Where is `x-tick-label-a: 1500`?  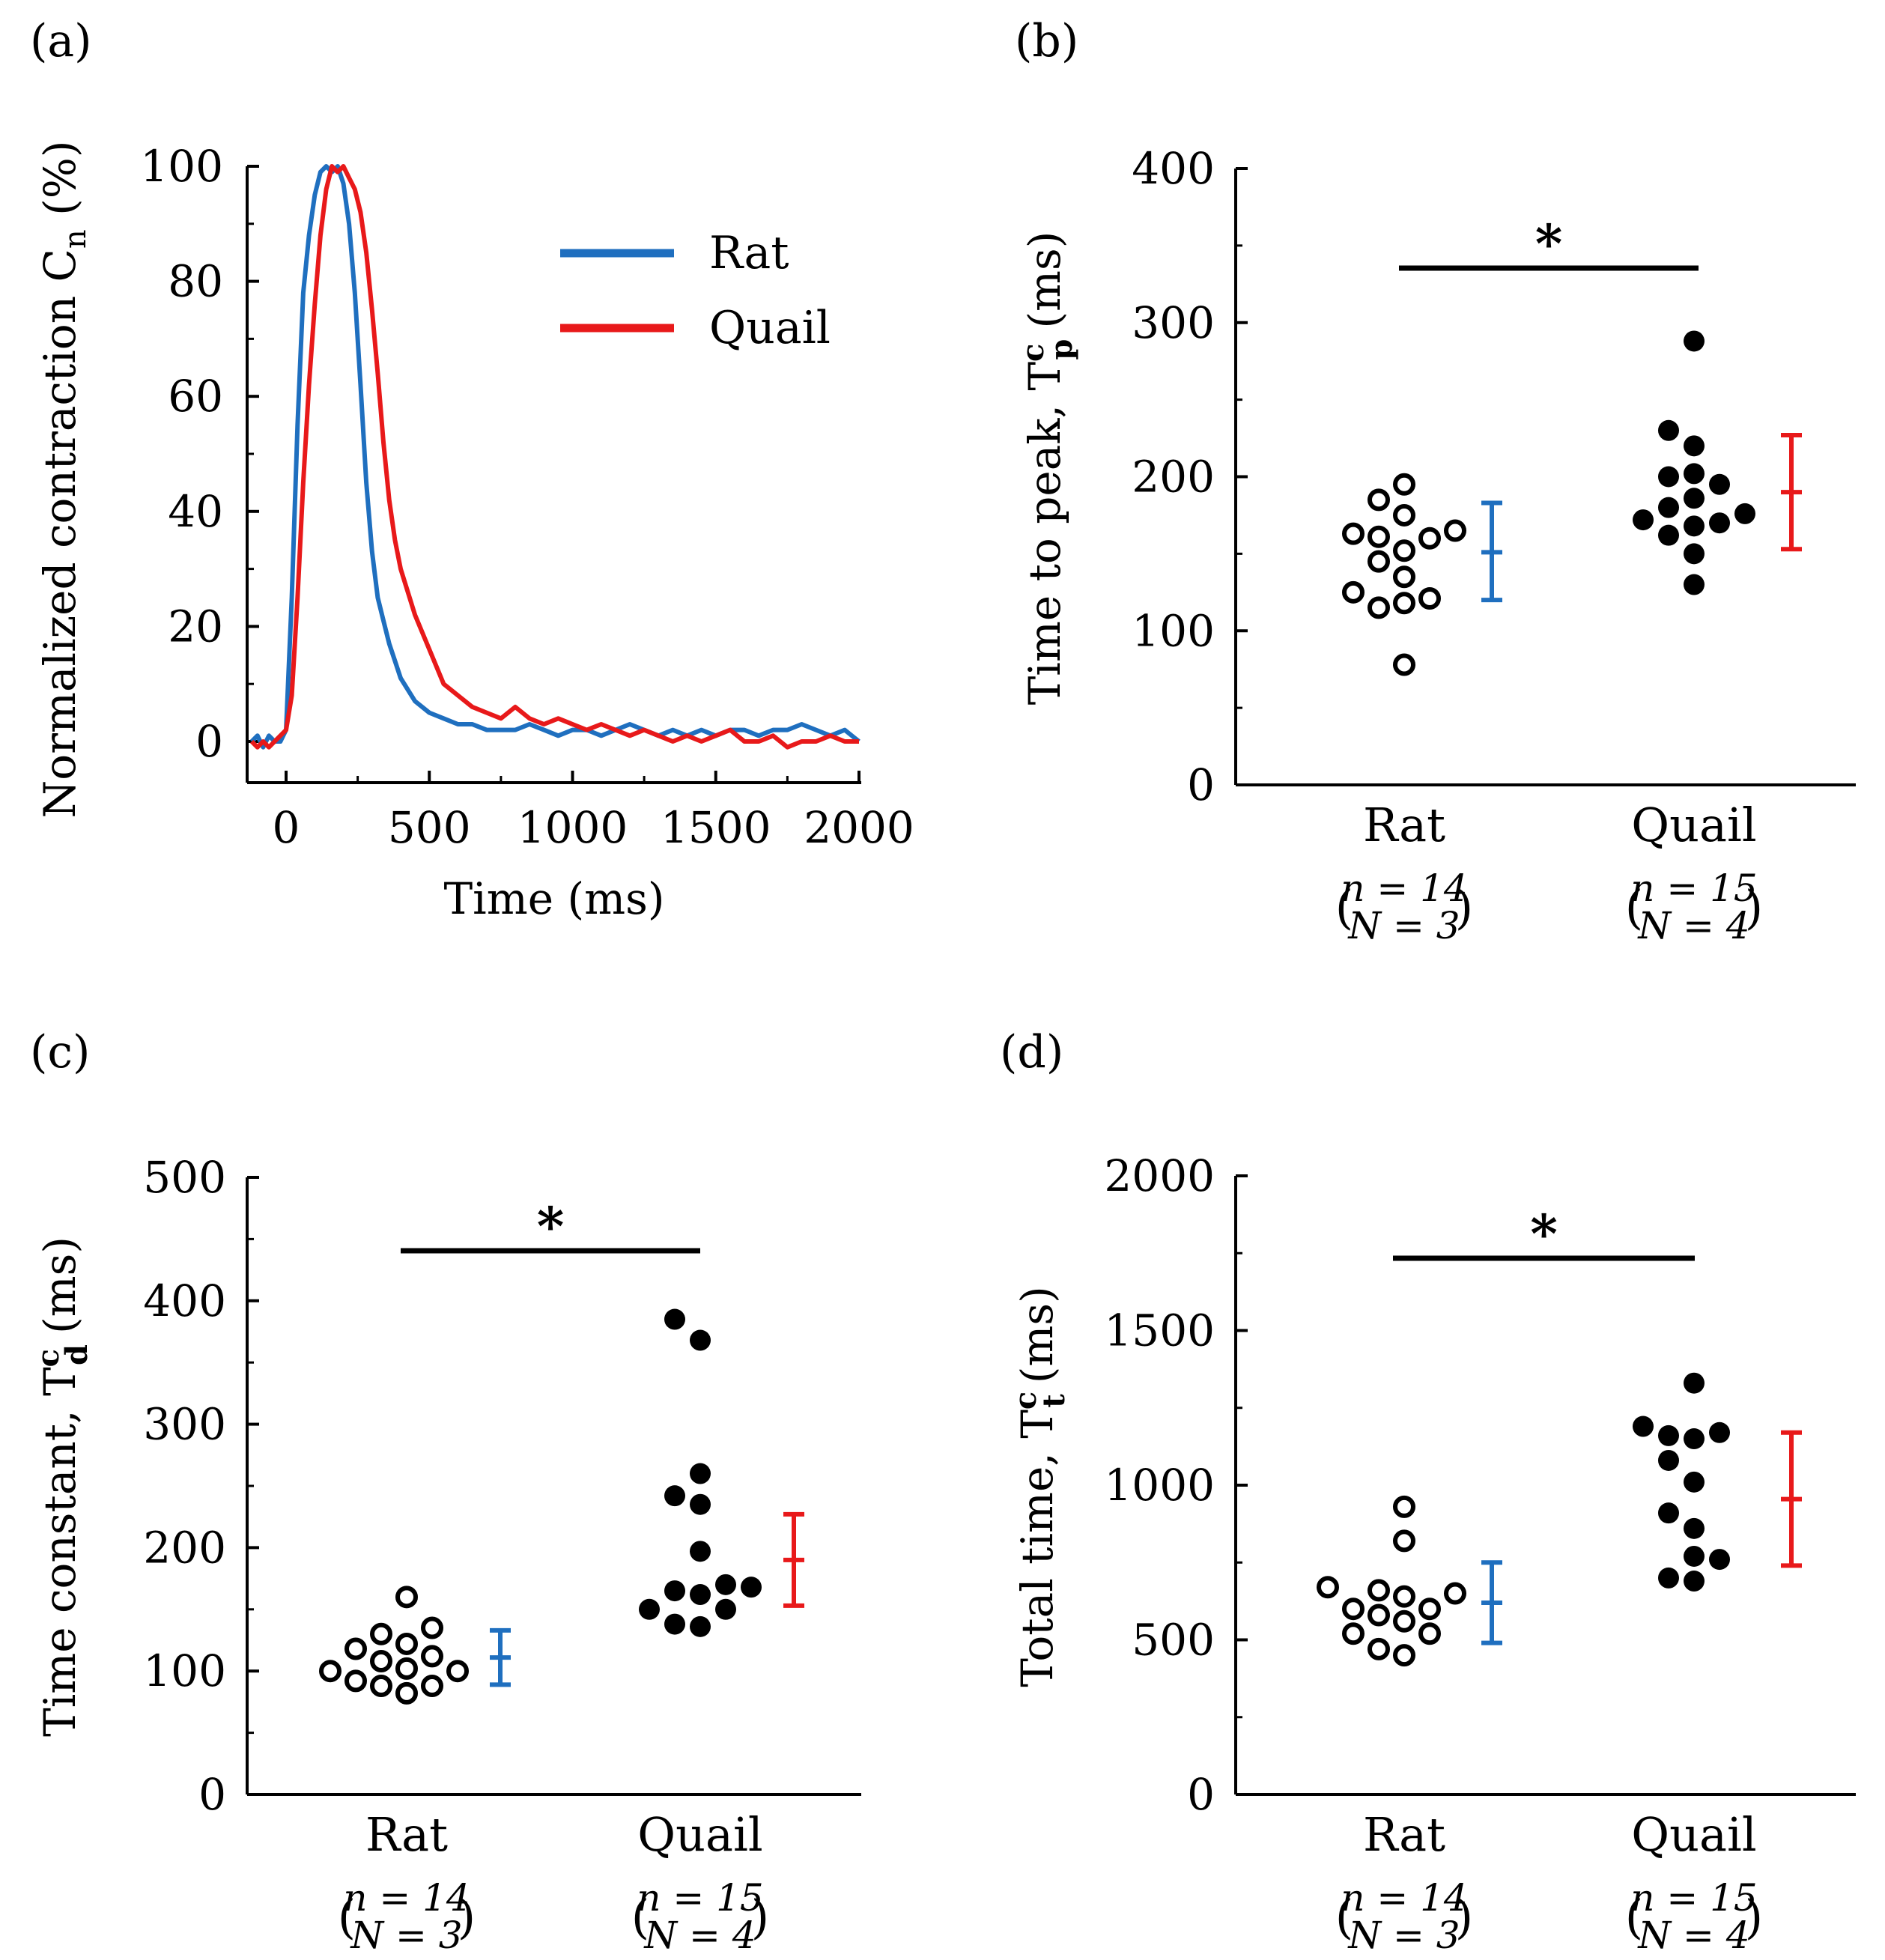
x-tick-label-a: 1500 is located at coordinates (716, 828).